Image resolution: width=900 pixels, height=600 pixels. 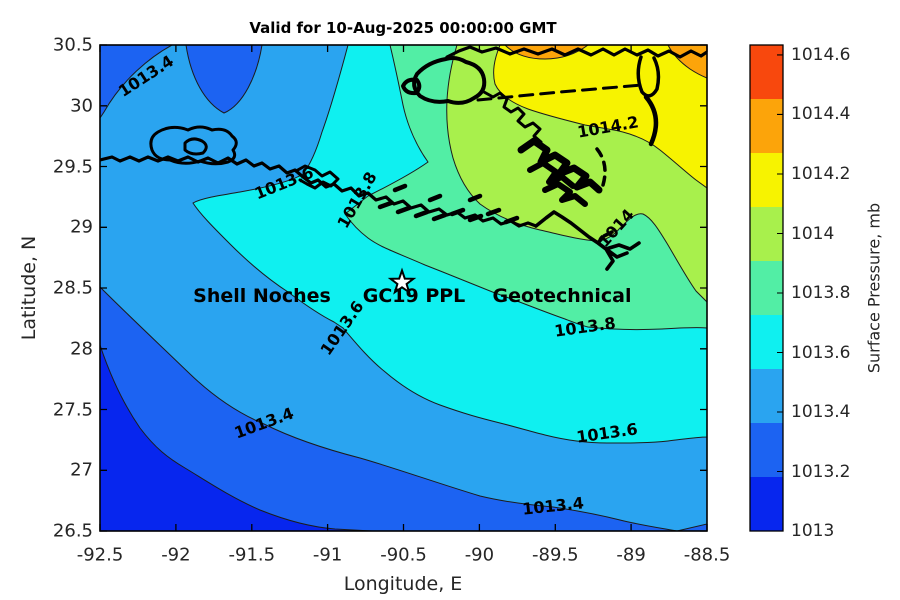 I want to click on cb-band-1013.2, so click(x=766, y=450).